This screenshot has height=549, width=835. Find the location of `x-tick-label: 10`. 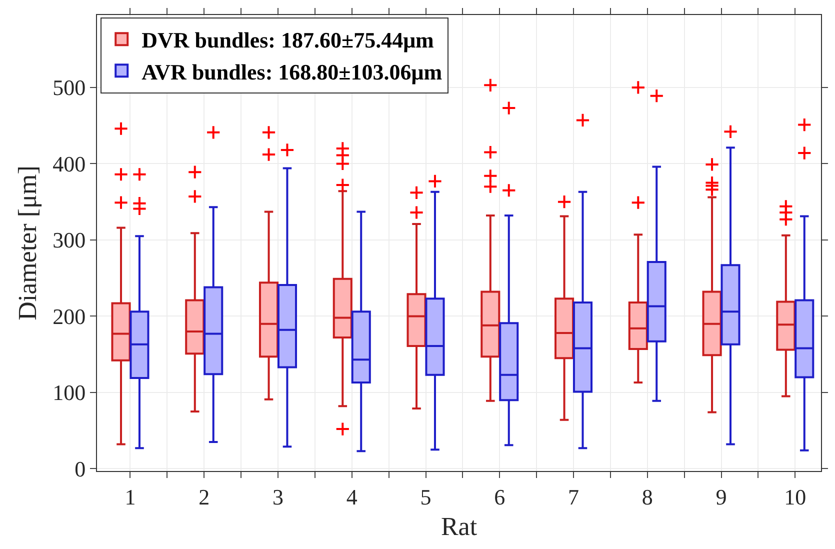

x-tick-label: 10 is located at coordinates (795, 497).